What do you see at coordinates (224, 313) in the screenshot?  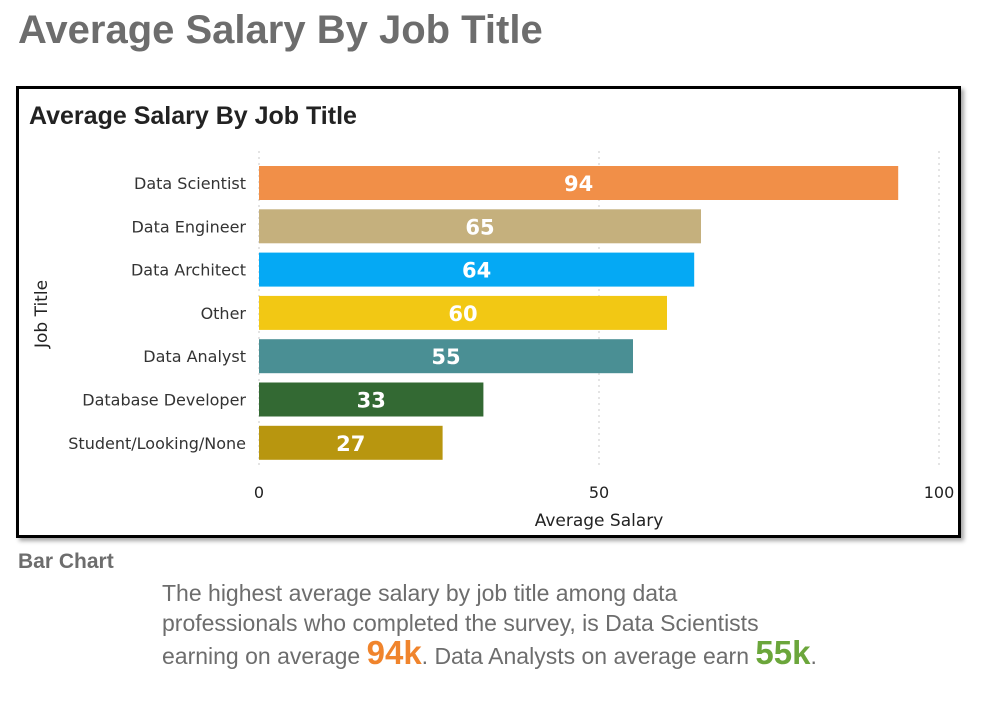 I see `category-label: Other` at bounding box center [224, 313].